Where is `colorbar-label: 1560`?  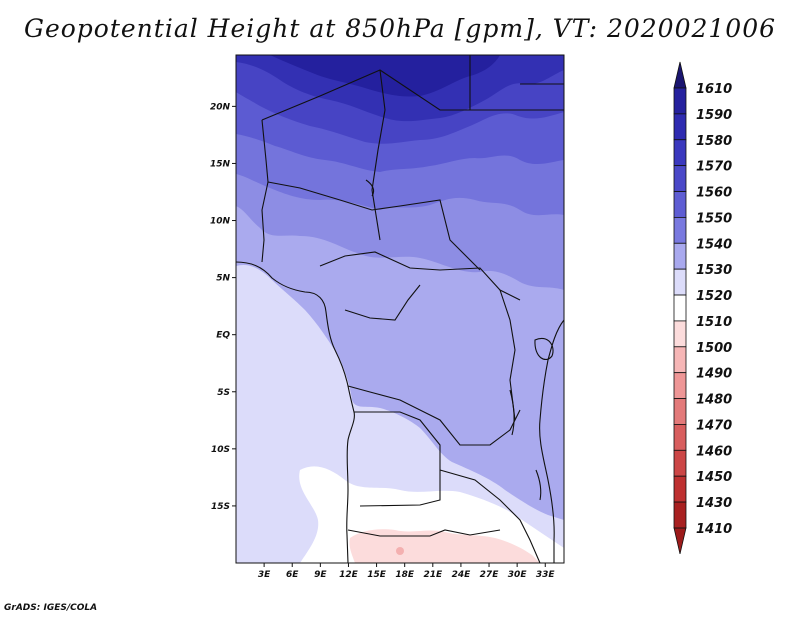 colorbar-label: 1560 is located at coordinates (714, 193).